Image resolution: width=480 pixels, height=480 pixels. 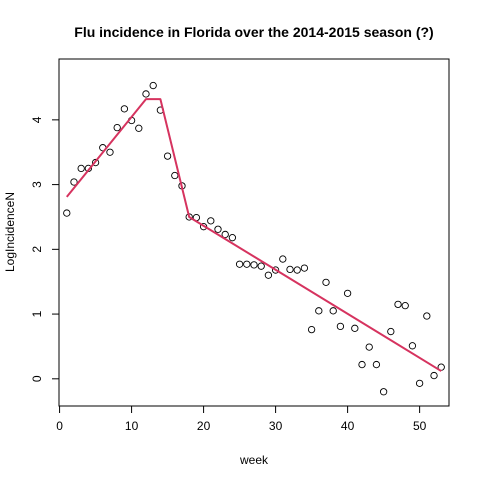 What do you see at coordinates (132, 426) in the screenshot?
I see `x-tick-label: 10` at bounding box center [132, 426].